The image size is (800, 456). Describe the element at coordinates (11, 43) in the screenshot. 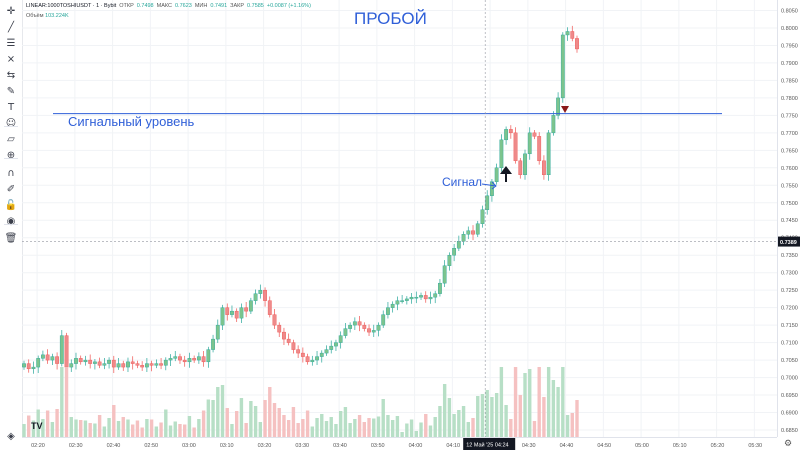

I see `fib-icon: ☰` at that location.